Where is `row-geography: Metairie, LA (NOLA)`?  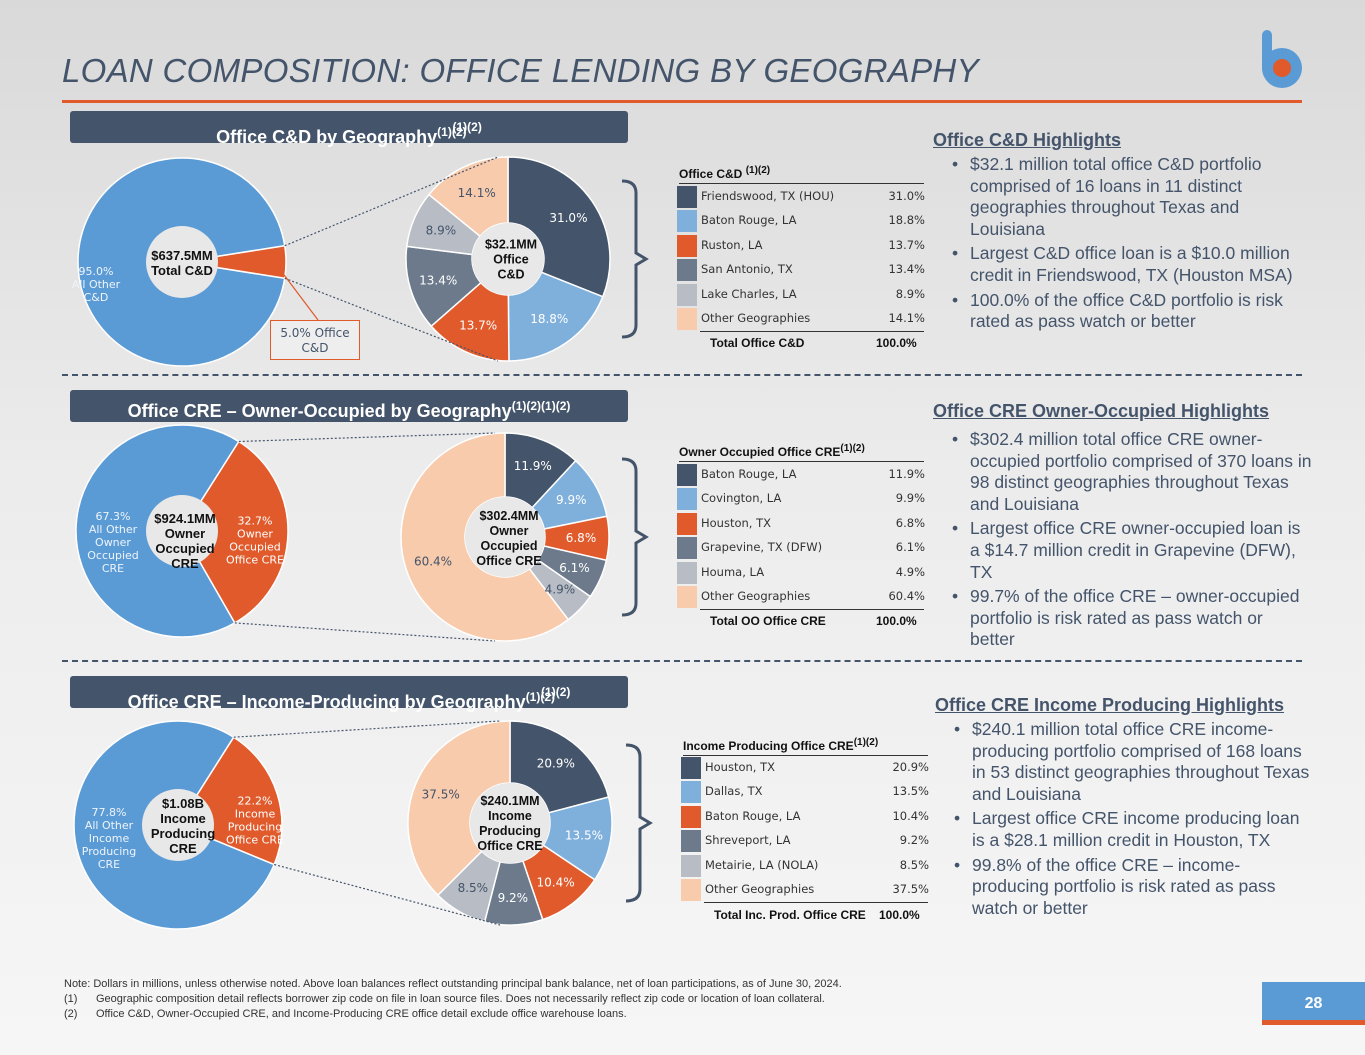
row-geography: Metairie, LA (NOLA) is located at coordinates (762, 864).